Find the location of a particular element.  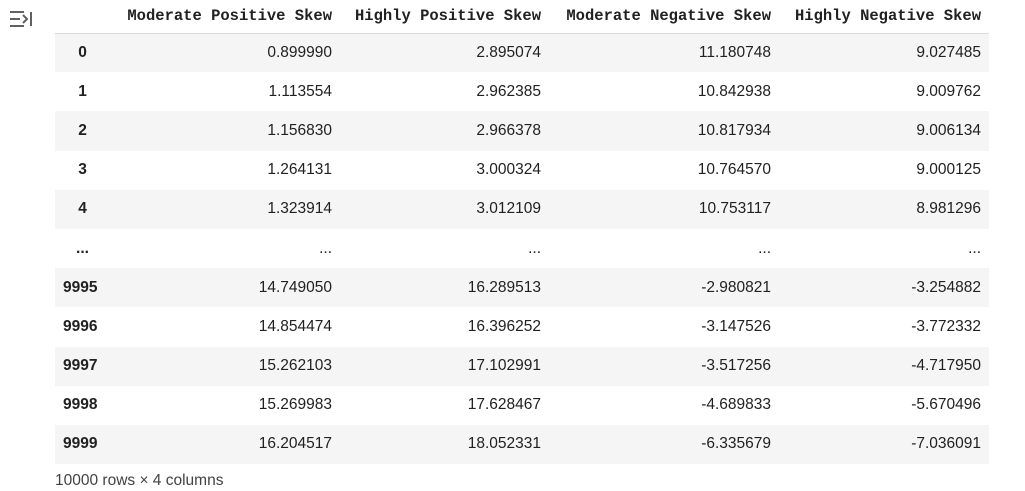

row-index: 9999 is located at coordinates (80, 444).